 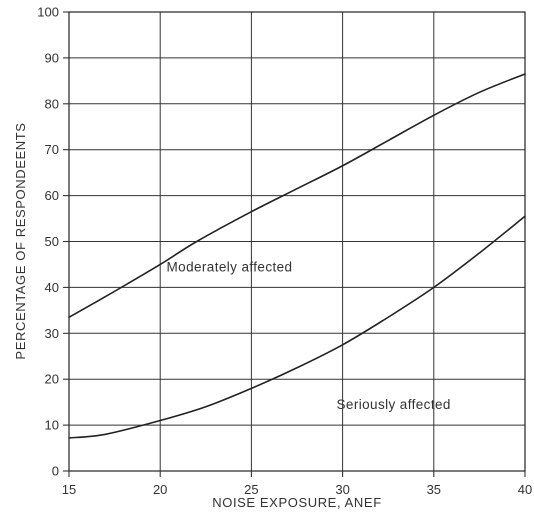 I want to click on y-tick-label: 50, so click(x=52, y=241).